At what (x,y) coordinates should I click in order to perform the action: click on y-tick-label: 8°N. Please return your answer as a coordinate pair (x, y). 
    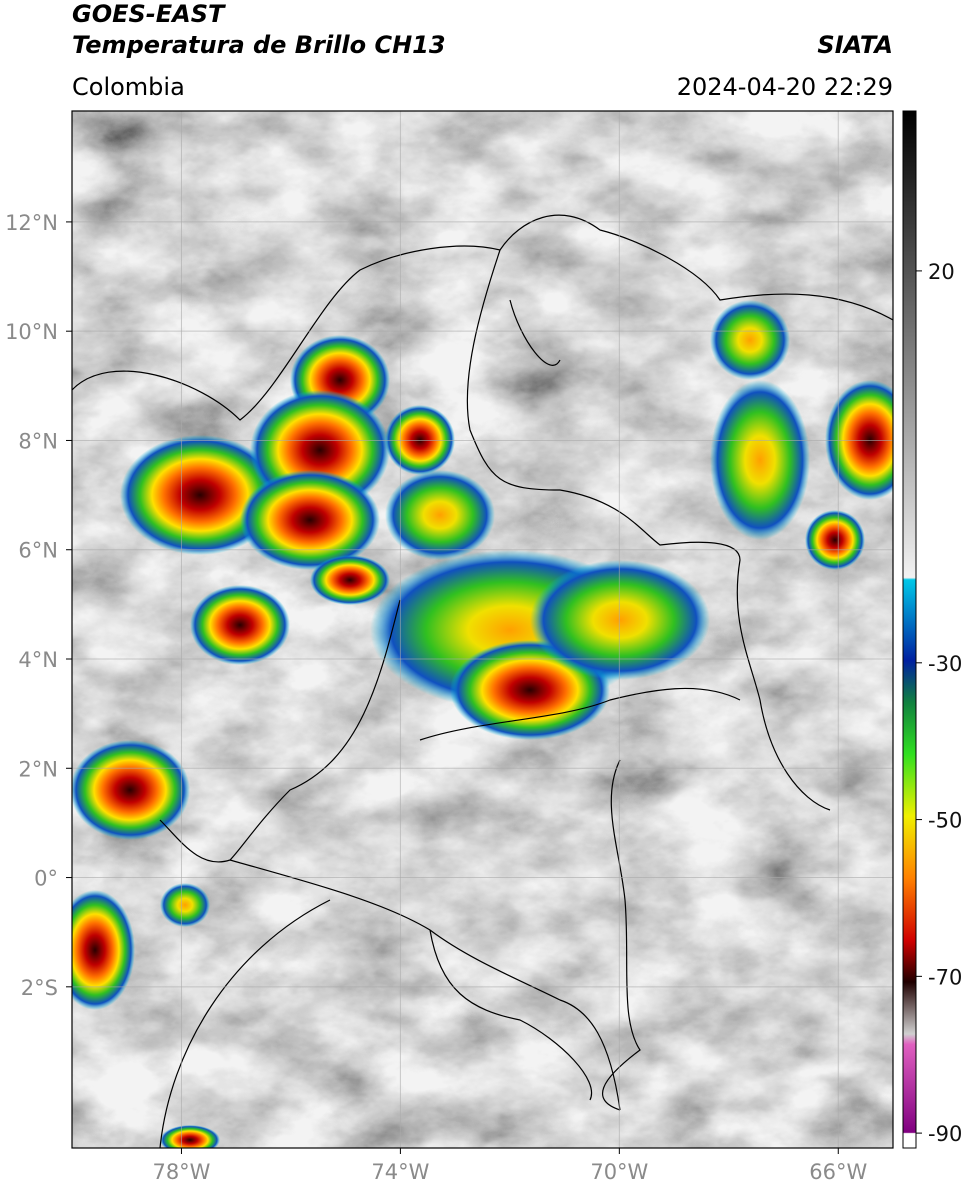
    Looking at the image, I should click on (38, 441).